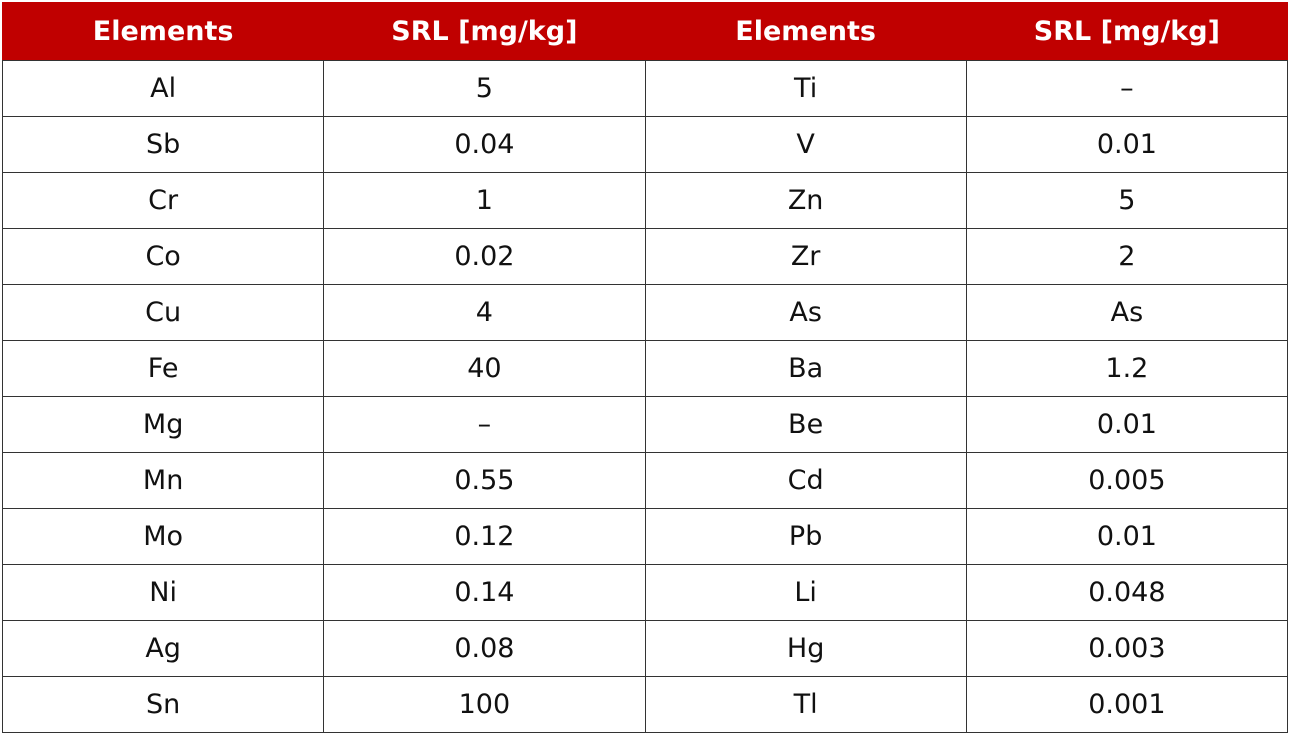  What do you see at coordinates (484, 592) in the screenshot?
I see `srl-cell: 0.14` at bounding box center [484, 592].